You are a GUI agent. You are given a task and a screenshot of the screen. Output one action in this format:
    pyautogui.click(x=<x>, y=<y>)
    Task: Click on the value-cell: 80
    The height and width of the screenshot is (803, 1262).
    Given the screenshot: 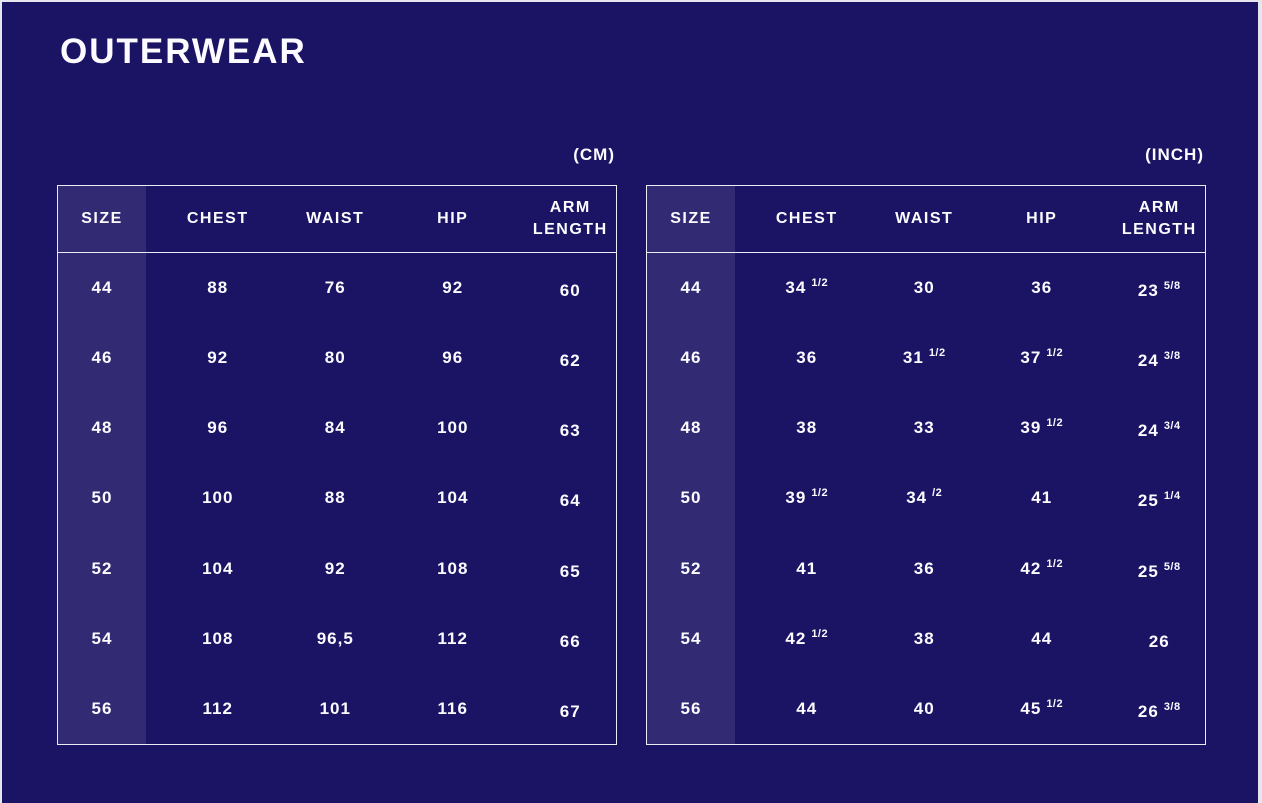 What is the action you would take?
    pyautogui.click(x=335, y=358)
    